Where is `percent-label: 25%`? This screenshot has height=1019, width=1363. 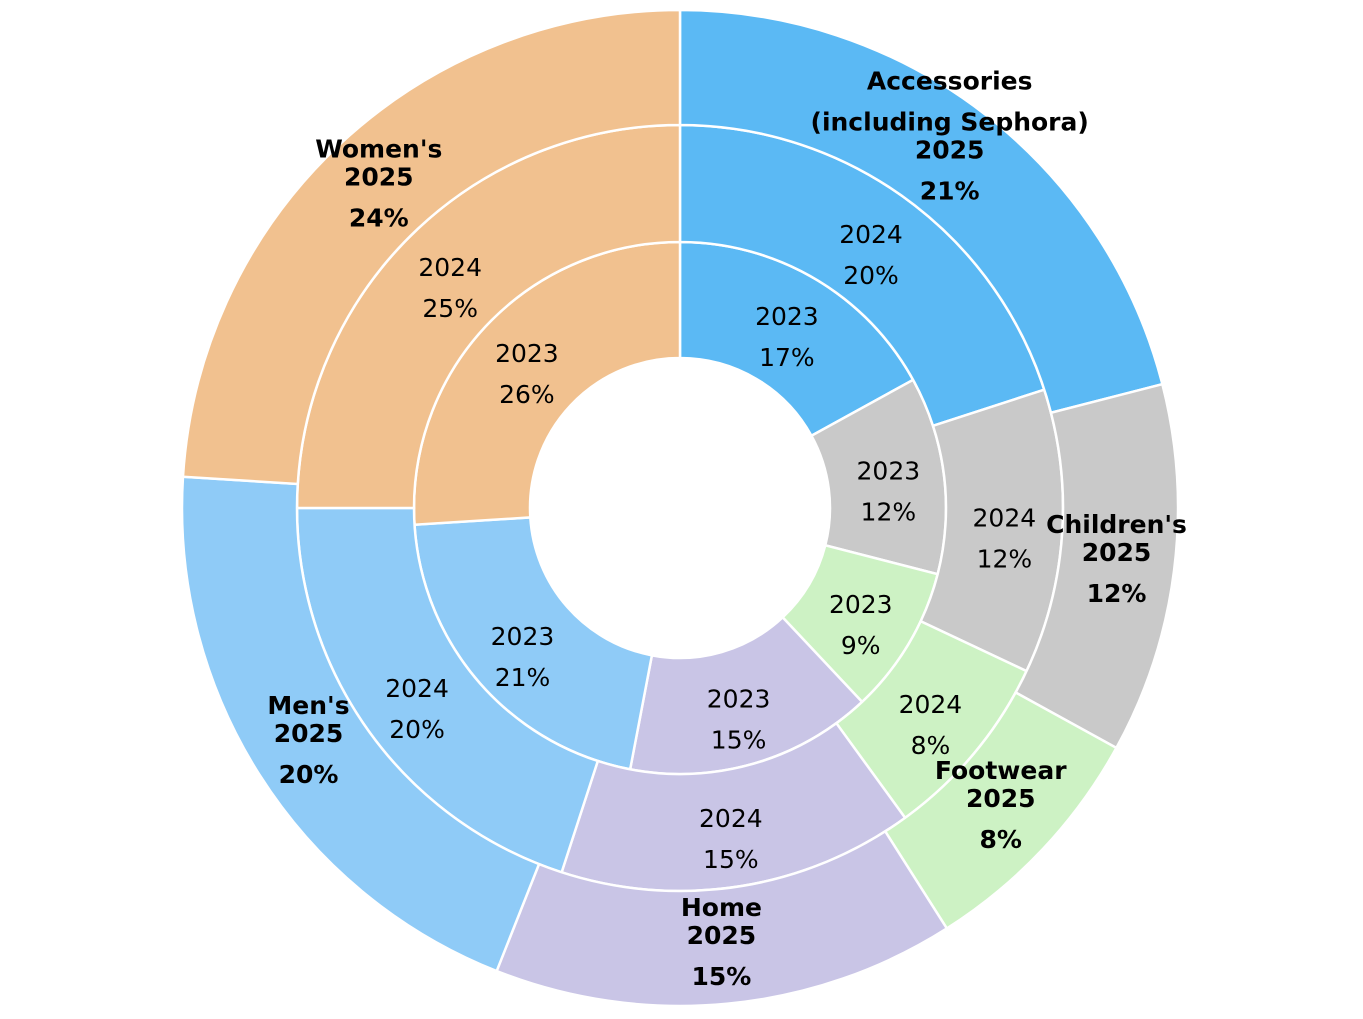
percent-label: 25% is located at coordinates (450, 308).